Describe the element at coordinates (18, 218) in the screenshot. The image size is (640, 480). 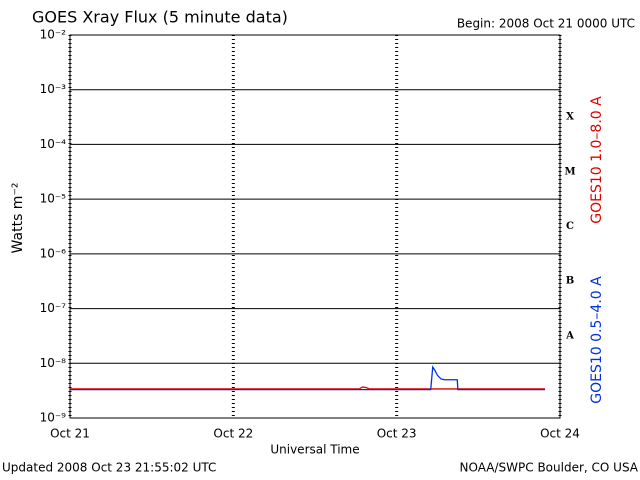
I see `y-axis-label: Watts m⁻²` at that location.